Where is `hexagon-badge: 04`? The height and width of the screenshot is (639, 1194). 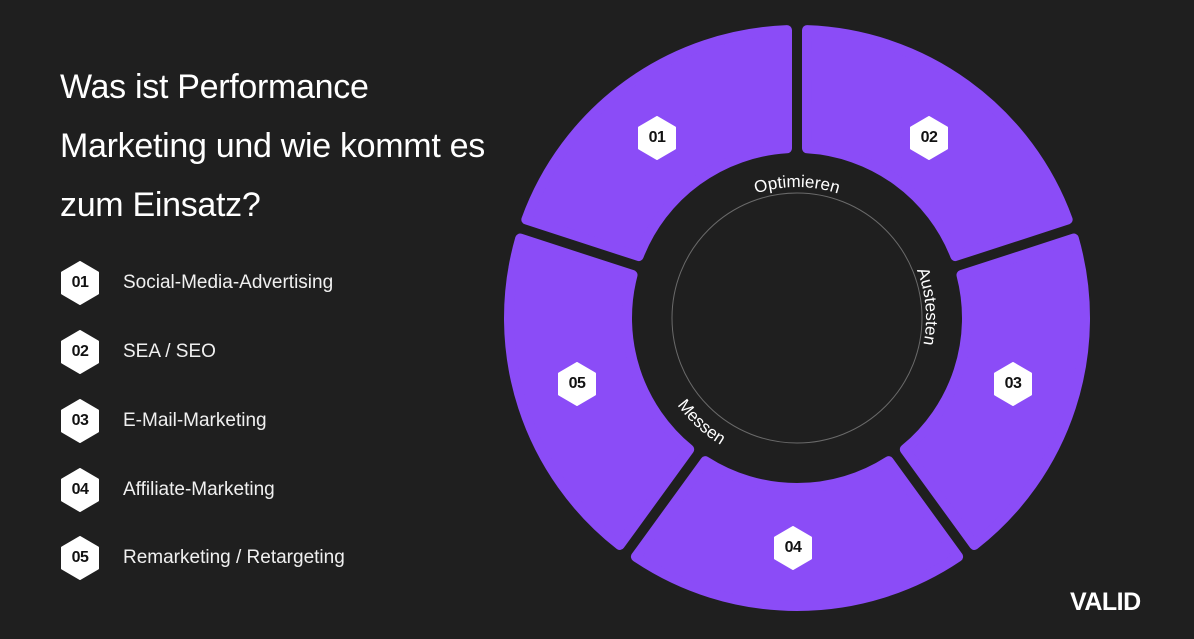 hexagon-badge: 04 is located at coordinates (80, 490).